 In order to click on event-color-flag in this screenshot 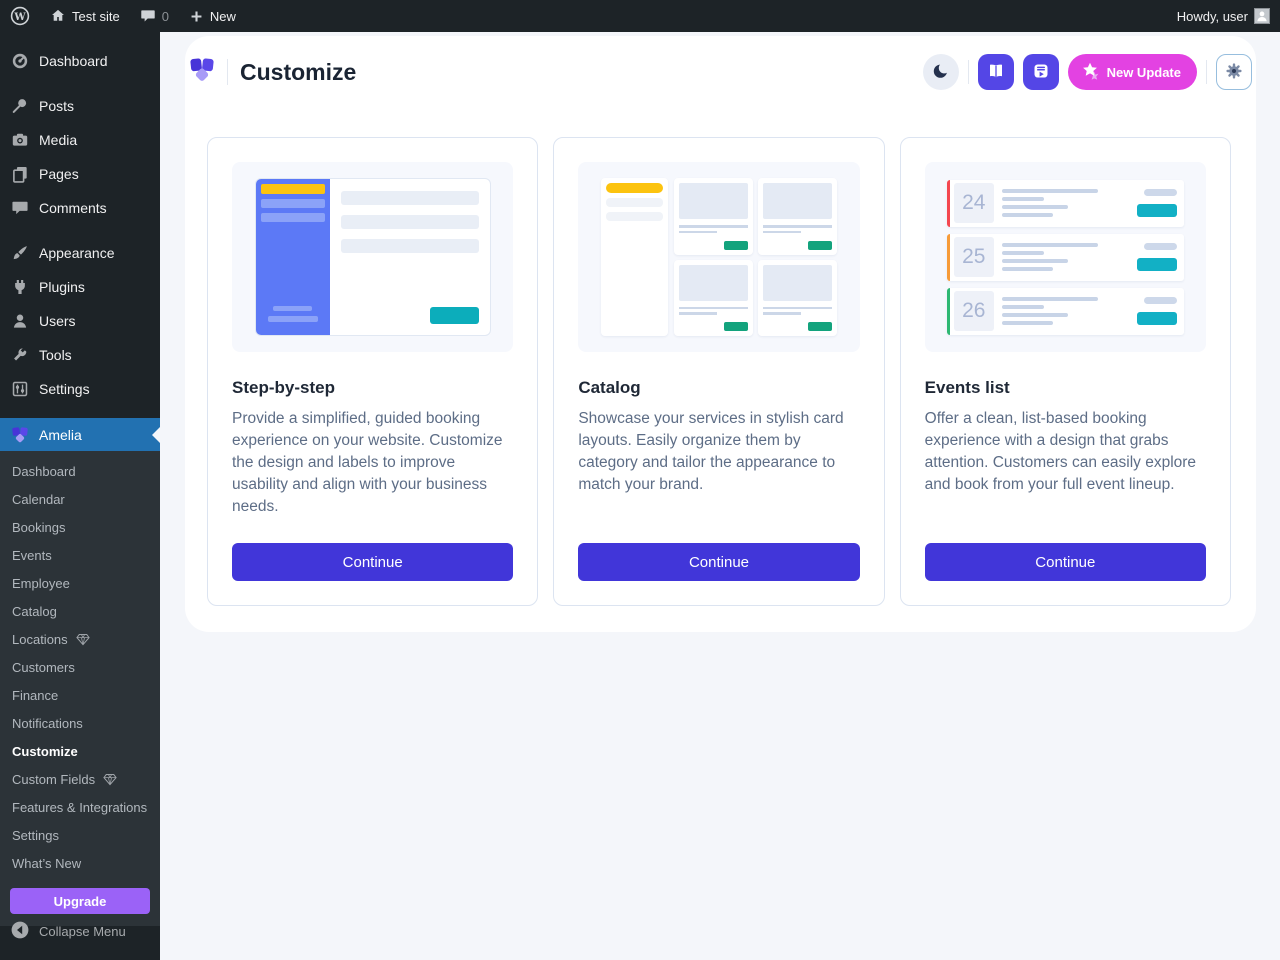, I will do `click(948, 311)`.